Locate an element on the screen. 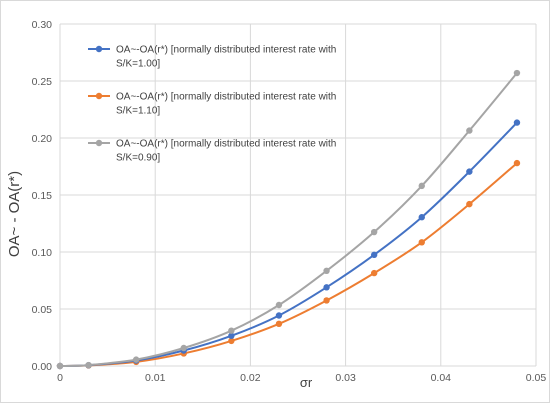 This screenshot has width=550, height=403. x-tick-label: 0 is located at coordinates (60, 378).